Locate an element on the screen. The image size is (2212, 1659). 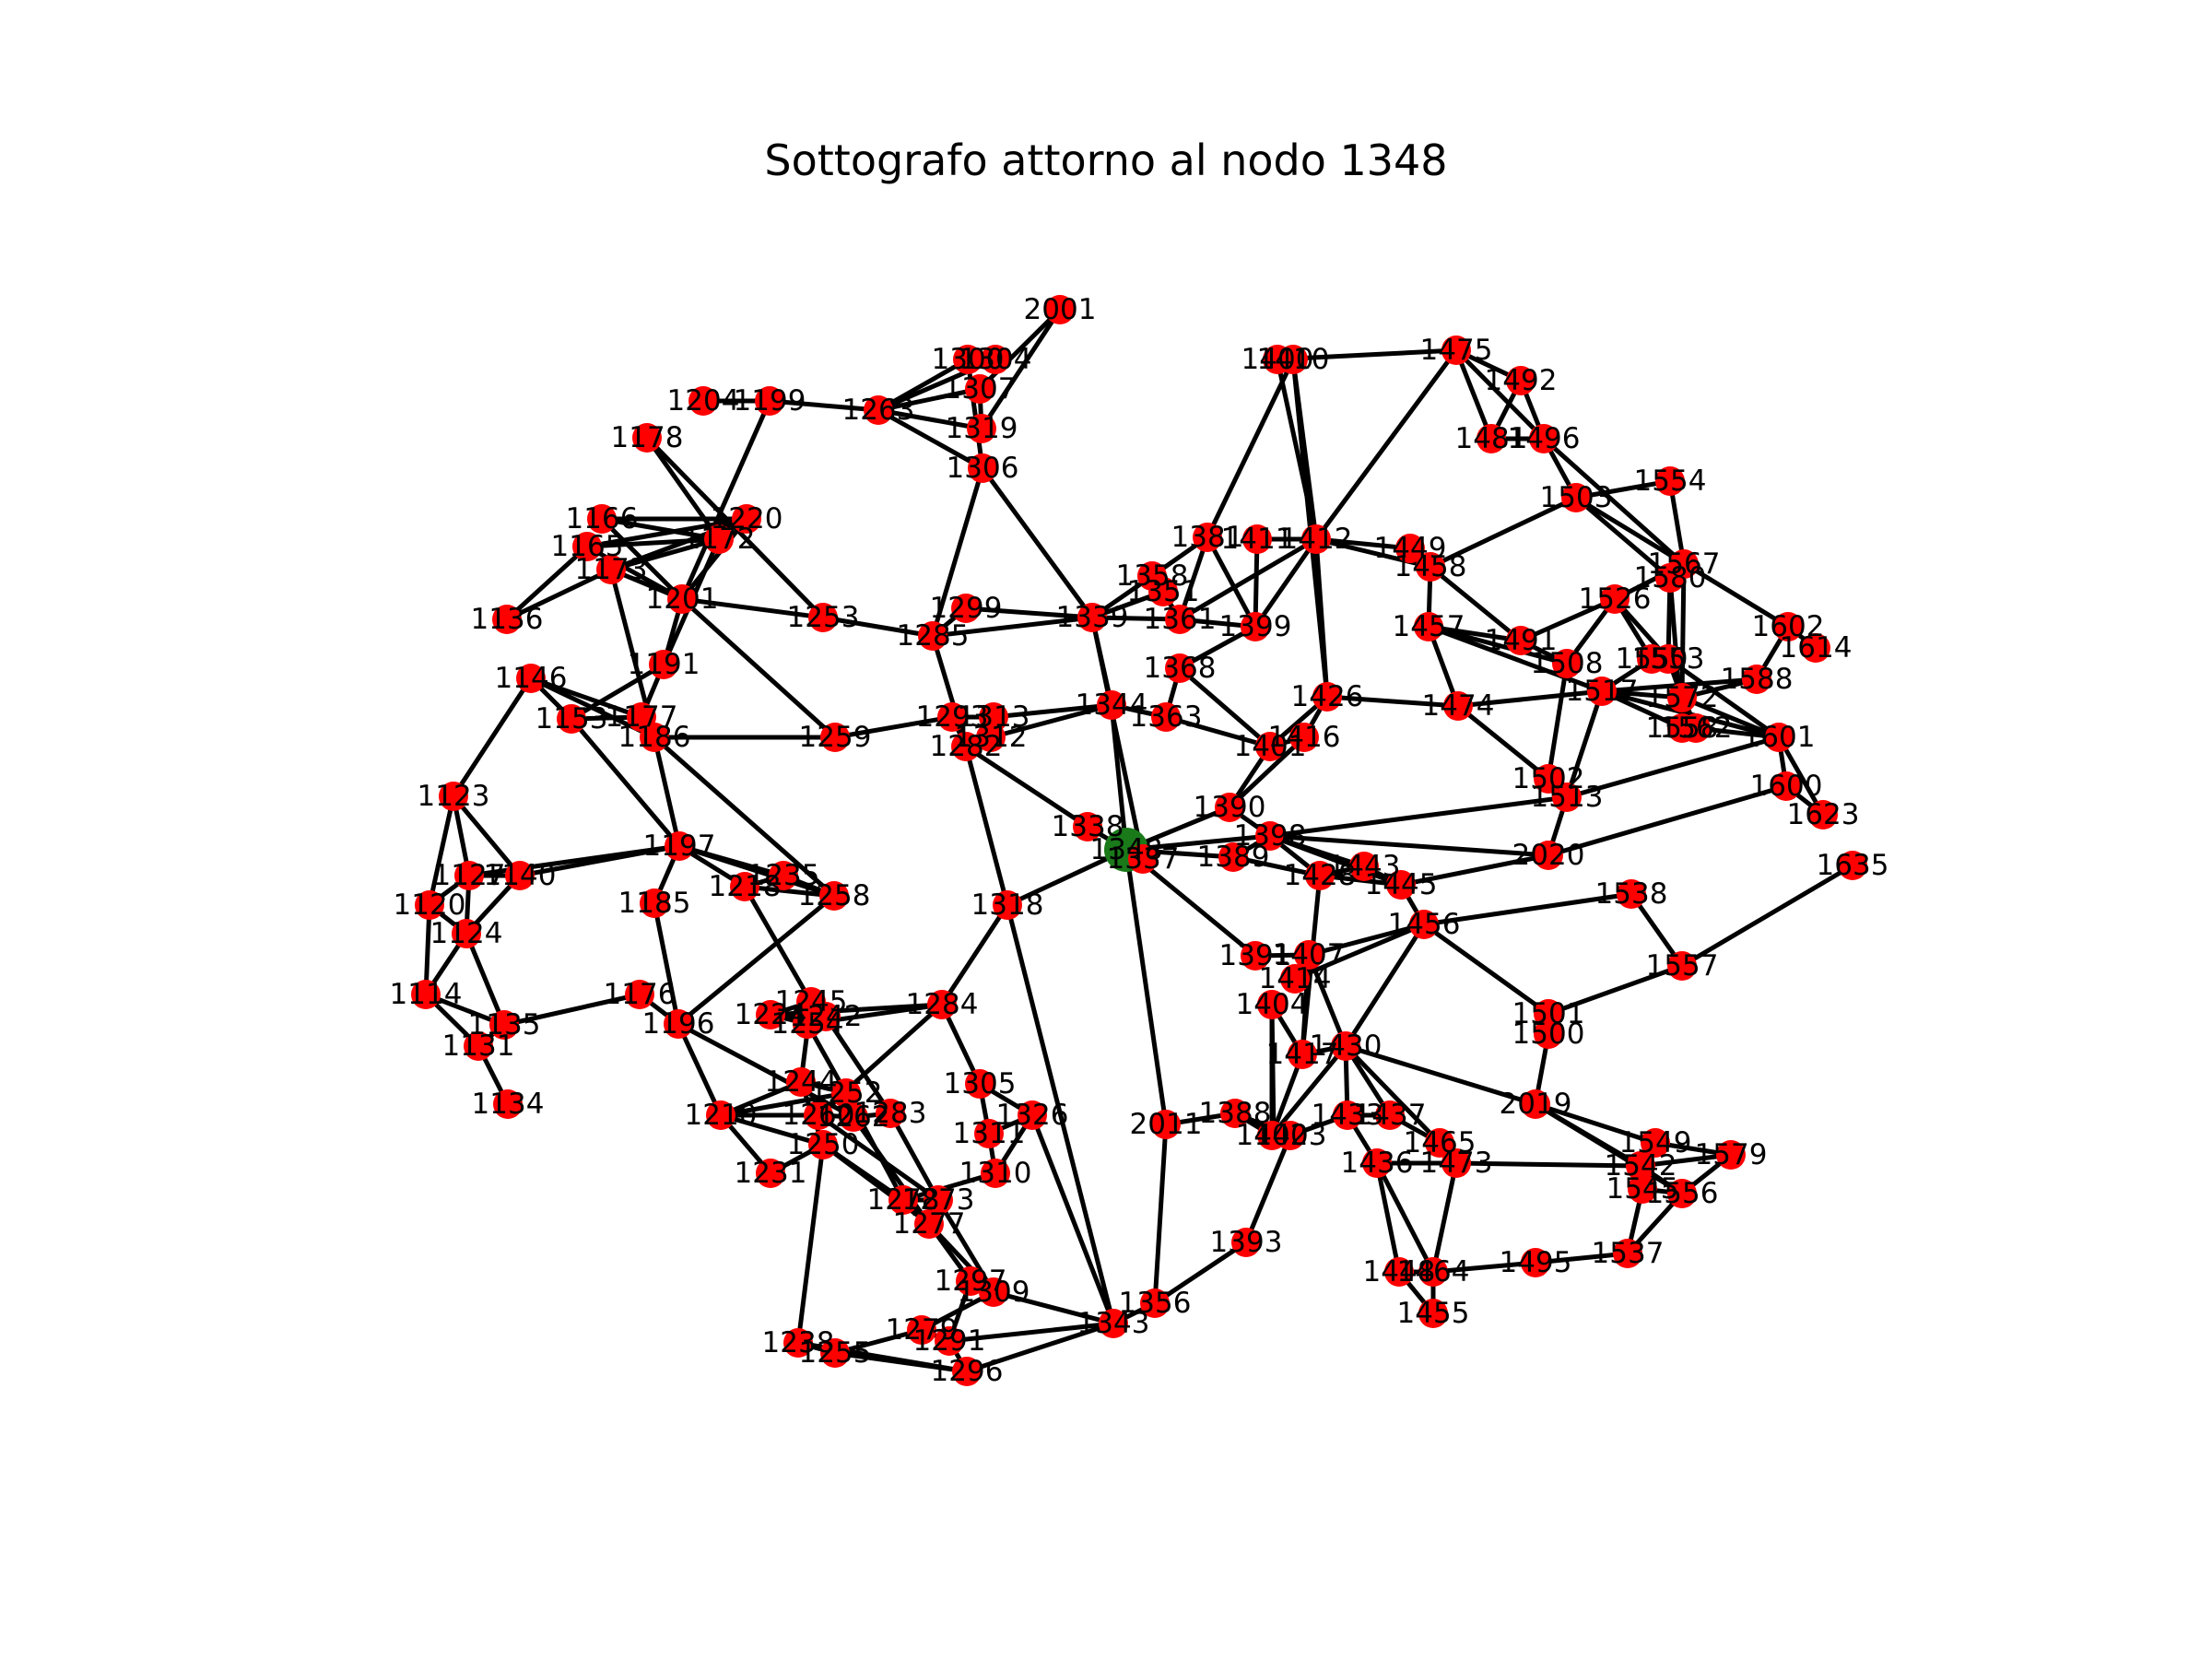
node-label: 1580 is located at coordinates (1670, 577).